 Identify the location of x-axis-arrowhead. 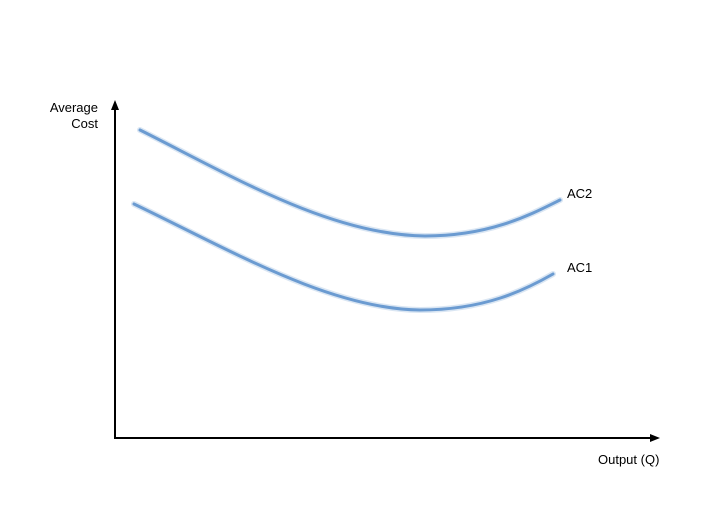
(655, 438).